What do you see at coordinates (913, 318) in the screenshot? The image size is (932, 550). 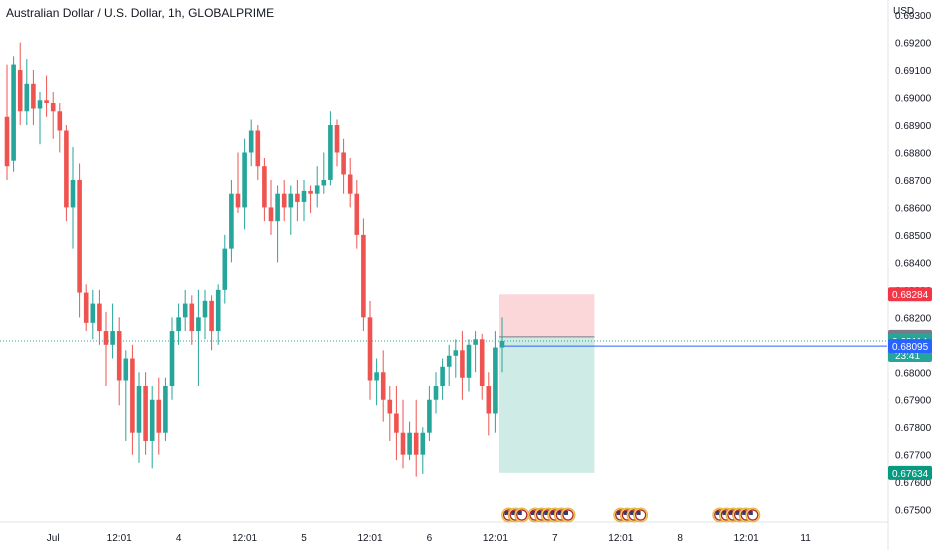 I see `price-tick-label: 0.68200` at bounding box center [913, 318].